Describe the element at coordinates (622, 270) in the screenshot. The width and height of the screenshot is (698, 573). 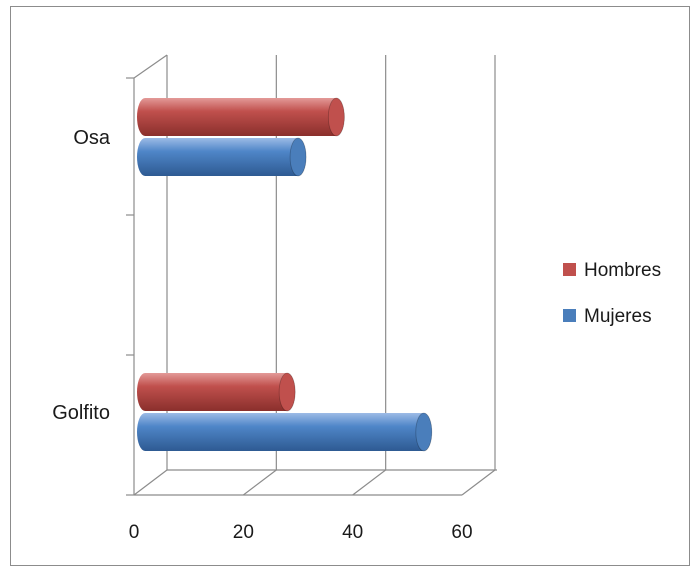
I see `legend-label-hombres: Hombres` at that location.